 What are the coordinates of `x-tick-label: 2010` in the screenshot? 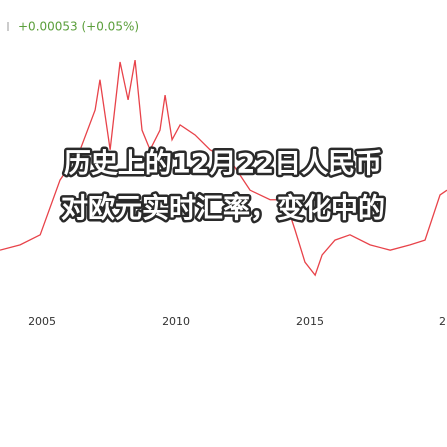 It's located at (176, 321).